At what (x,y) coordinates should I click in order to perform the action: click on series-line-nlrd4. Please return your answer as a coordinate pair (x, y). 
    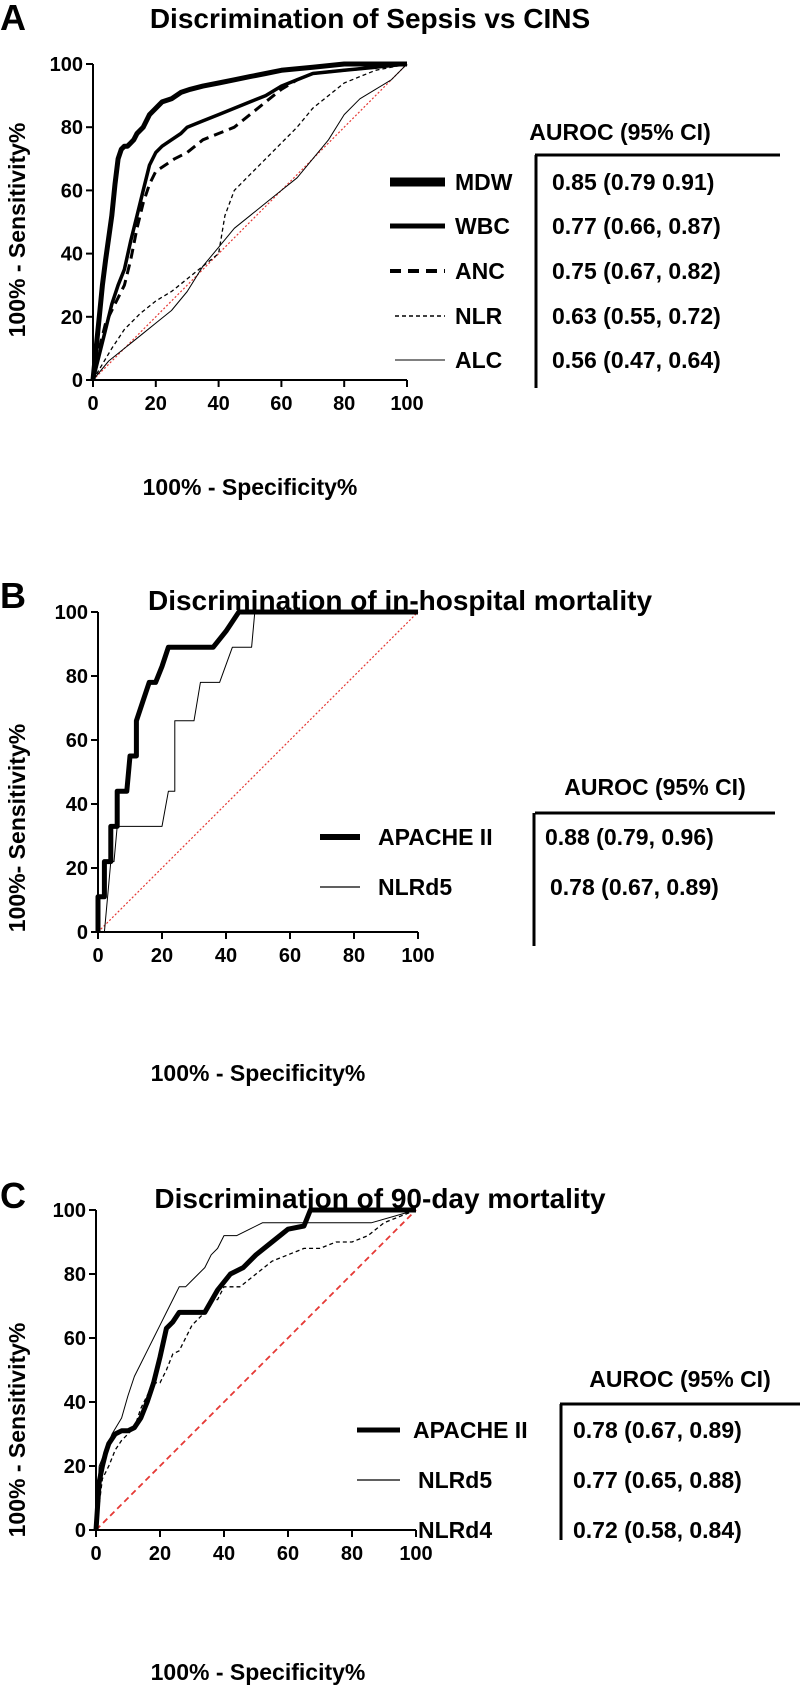
    Looking at the image, I should click on (256, 1370).